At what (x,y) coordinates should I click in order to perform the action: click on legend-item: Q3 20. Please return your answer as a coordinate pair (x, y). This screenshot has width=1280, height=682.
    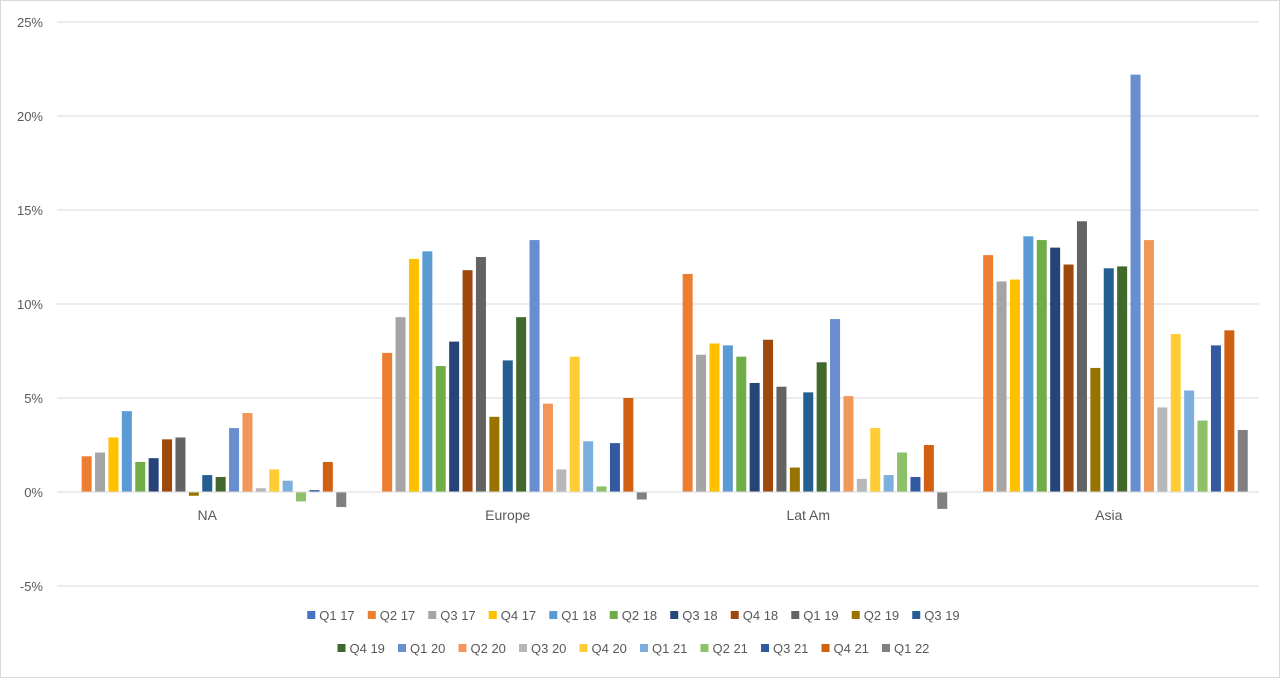
    Looking at the image, I should click on (542, 648).